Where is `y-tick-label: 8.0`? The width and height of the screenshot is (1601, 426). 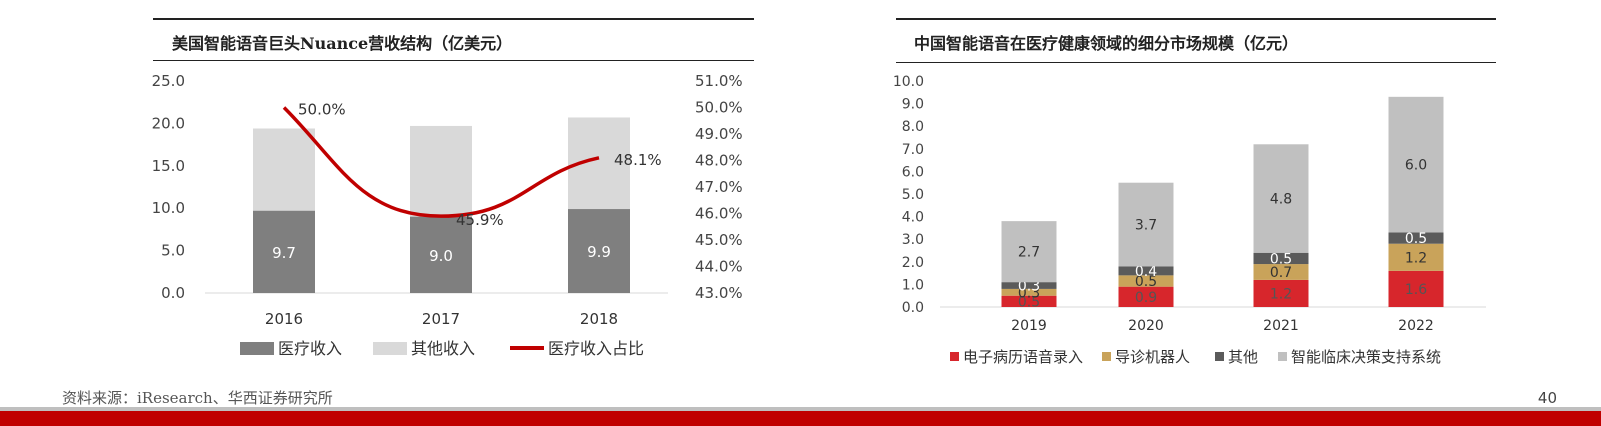 y-tick-label: 8.0 is located at coordinates (913, 127).